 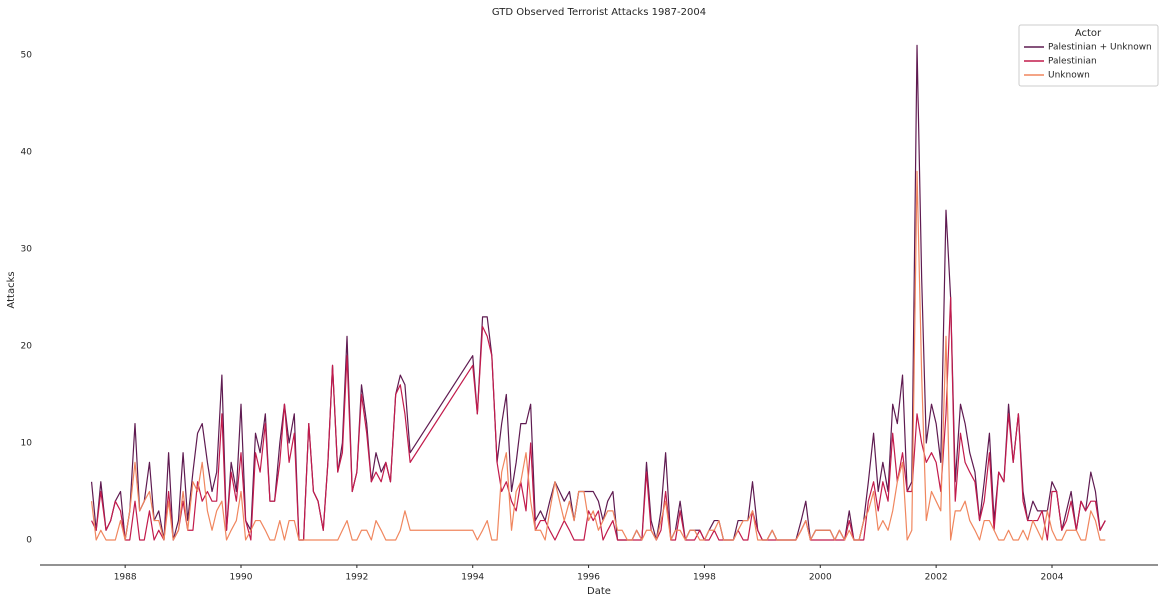 I want to click on x-tick-label: 1998, so click(x=704, y=578).